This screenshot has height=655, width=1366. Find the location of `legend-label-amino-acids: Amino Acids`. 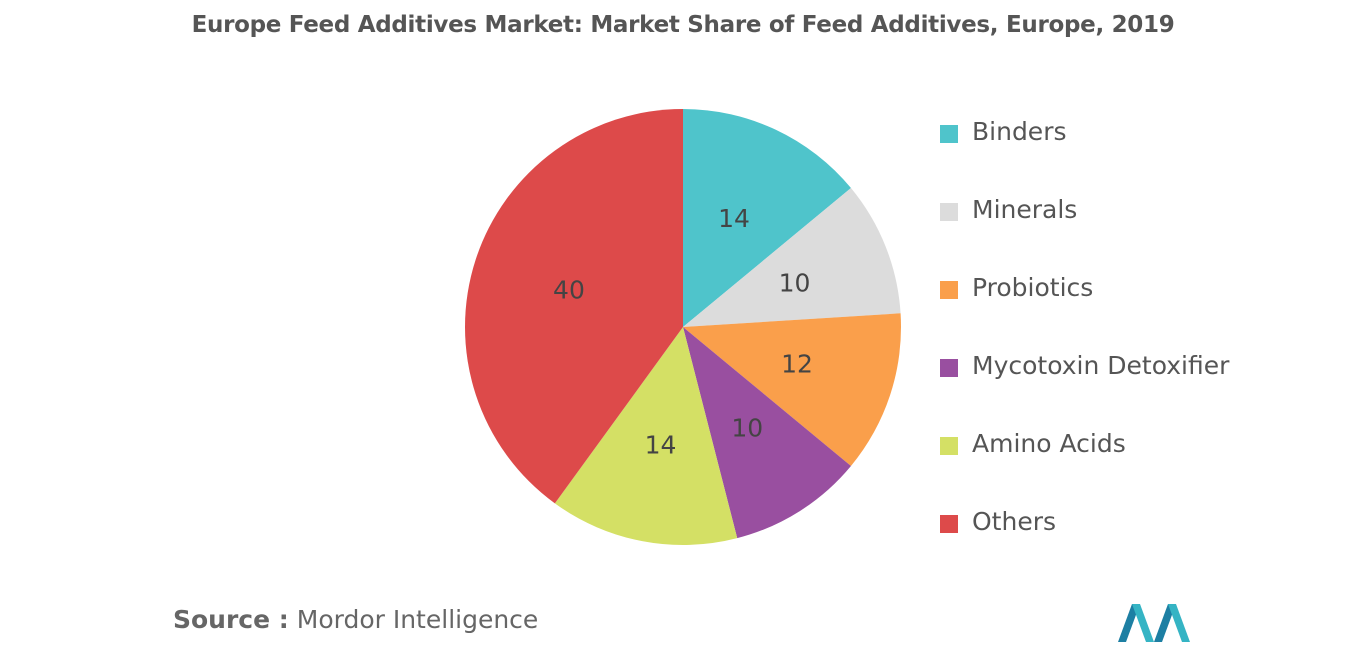

legend-label-amino-acids: Amino Acids is located at coordinates (1049, 443).